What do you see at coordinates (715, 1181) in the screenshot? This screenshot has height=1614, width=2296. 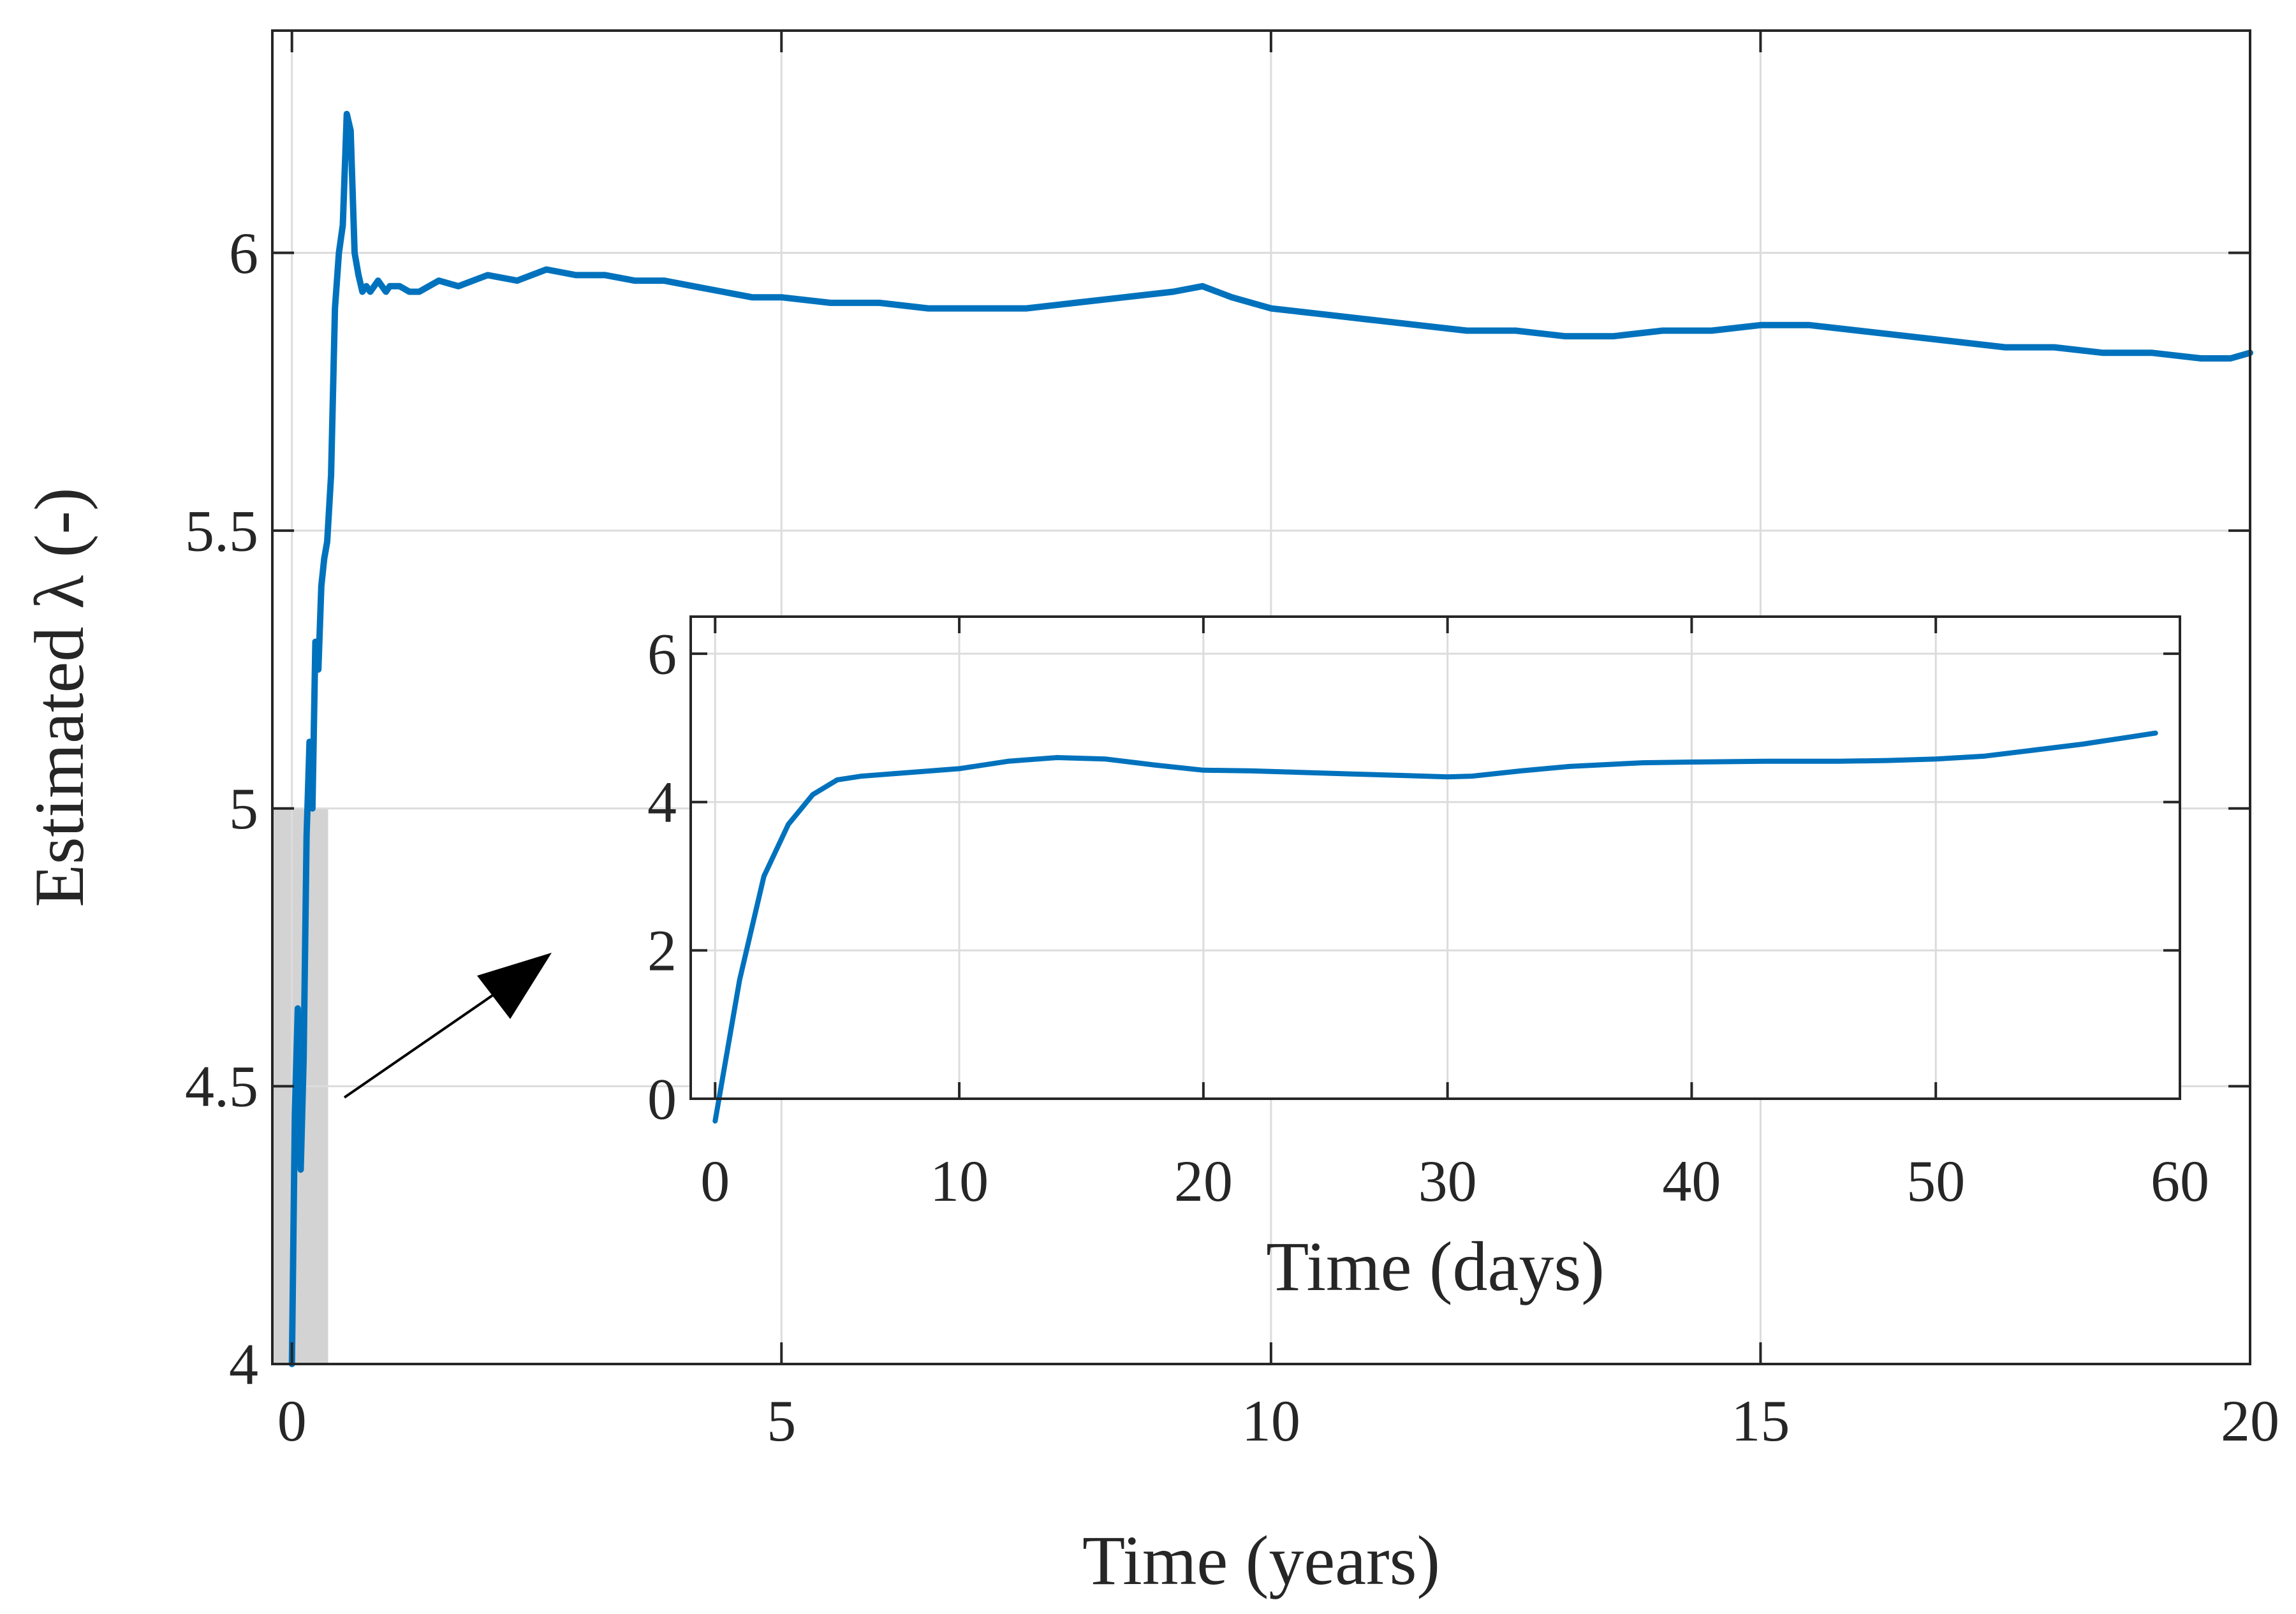 I see `inset-x-tick-label: 0` at bounding box center [715, 1181].